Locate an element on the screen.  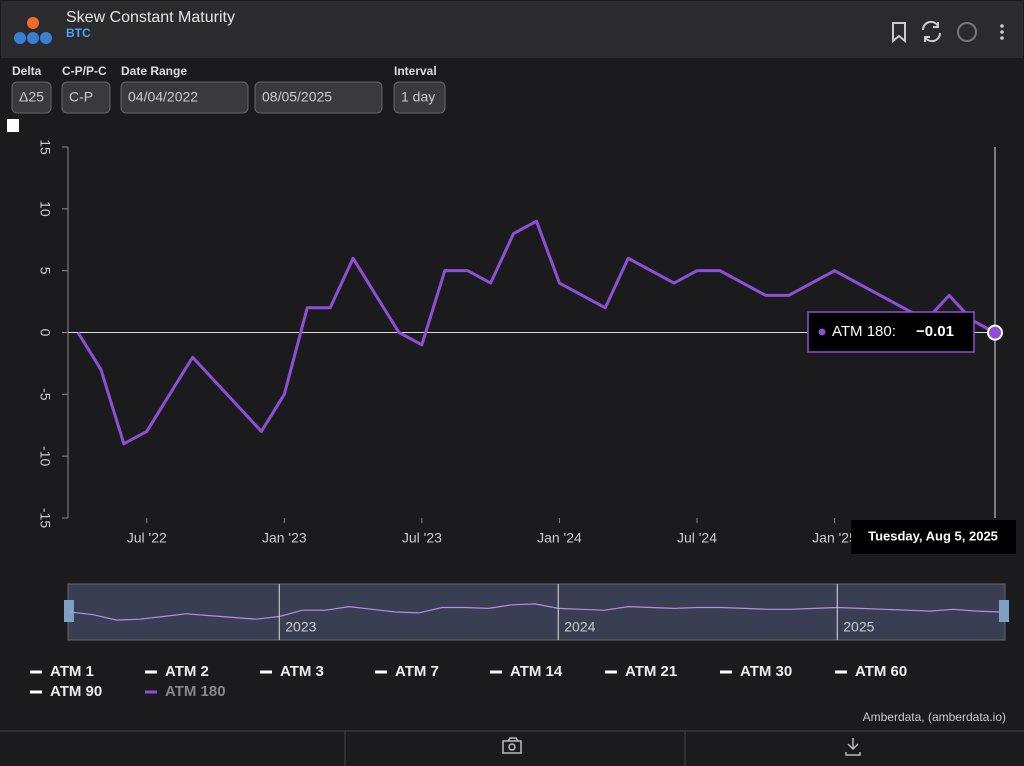
navigator-tick-label: 2023 is located at coordinates (300, 627).